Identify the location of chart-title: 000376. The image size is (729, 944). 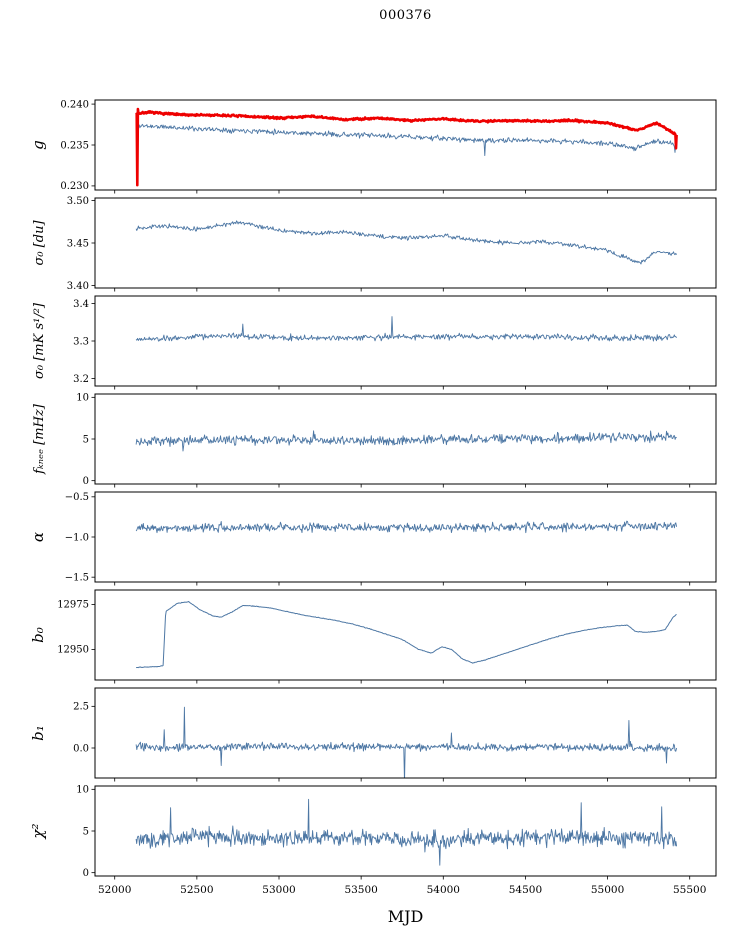
(405, 15).